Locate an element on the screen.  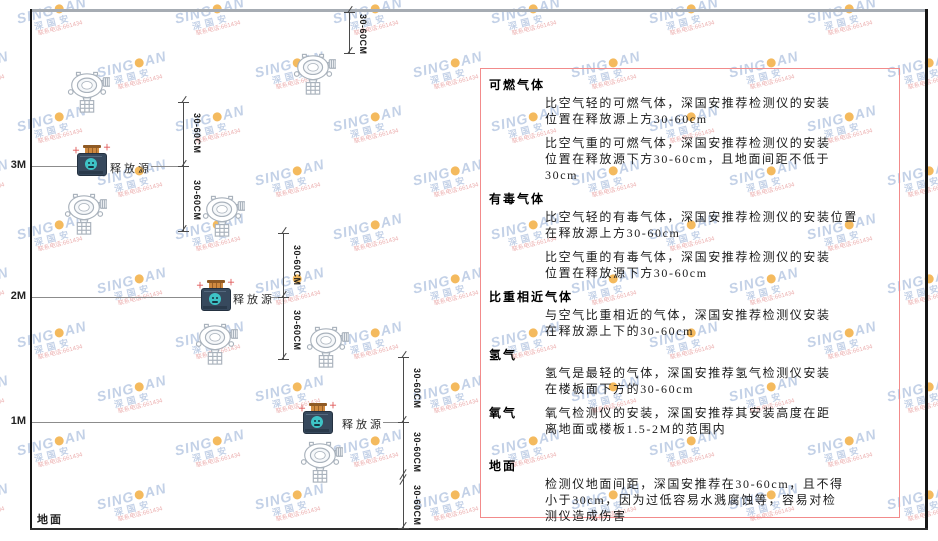
panel-section: 氧气 氧气检测仪的安装，深国安推荐其安装高度在距 离地面或楼板1.5-2M的范围内 is located at coordinates (689, 425).